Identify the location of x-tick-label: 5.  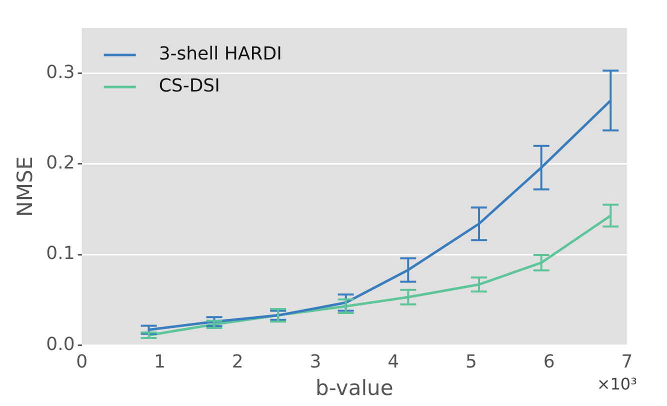
(471, 362).